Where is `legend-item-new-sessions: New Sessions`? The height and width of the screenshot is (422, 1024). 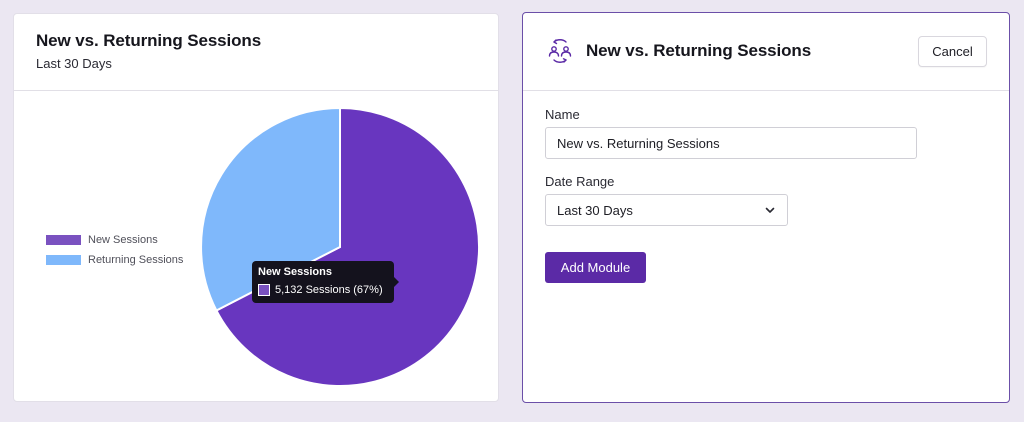
legend-item-new-sessions: New Sessions is located at coordinates (114, 240).